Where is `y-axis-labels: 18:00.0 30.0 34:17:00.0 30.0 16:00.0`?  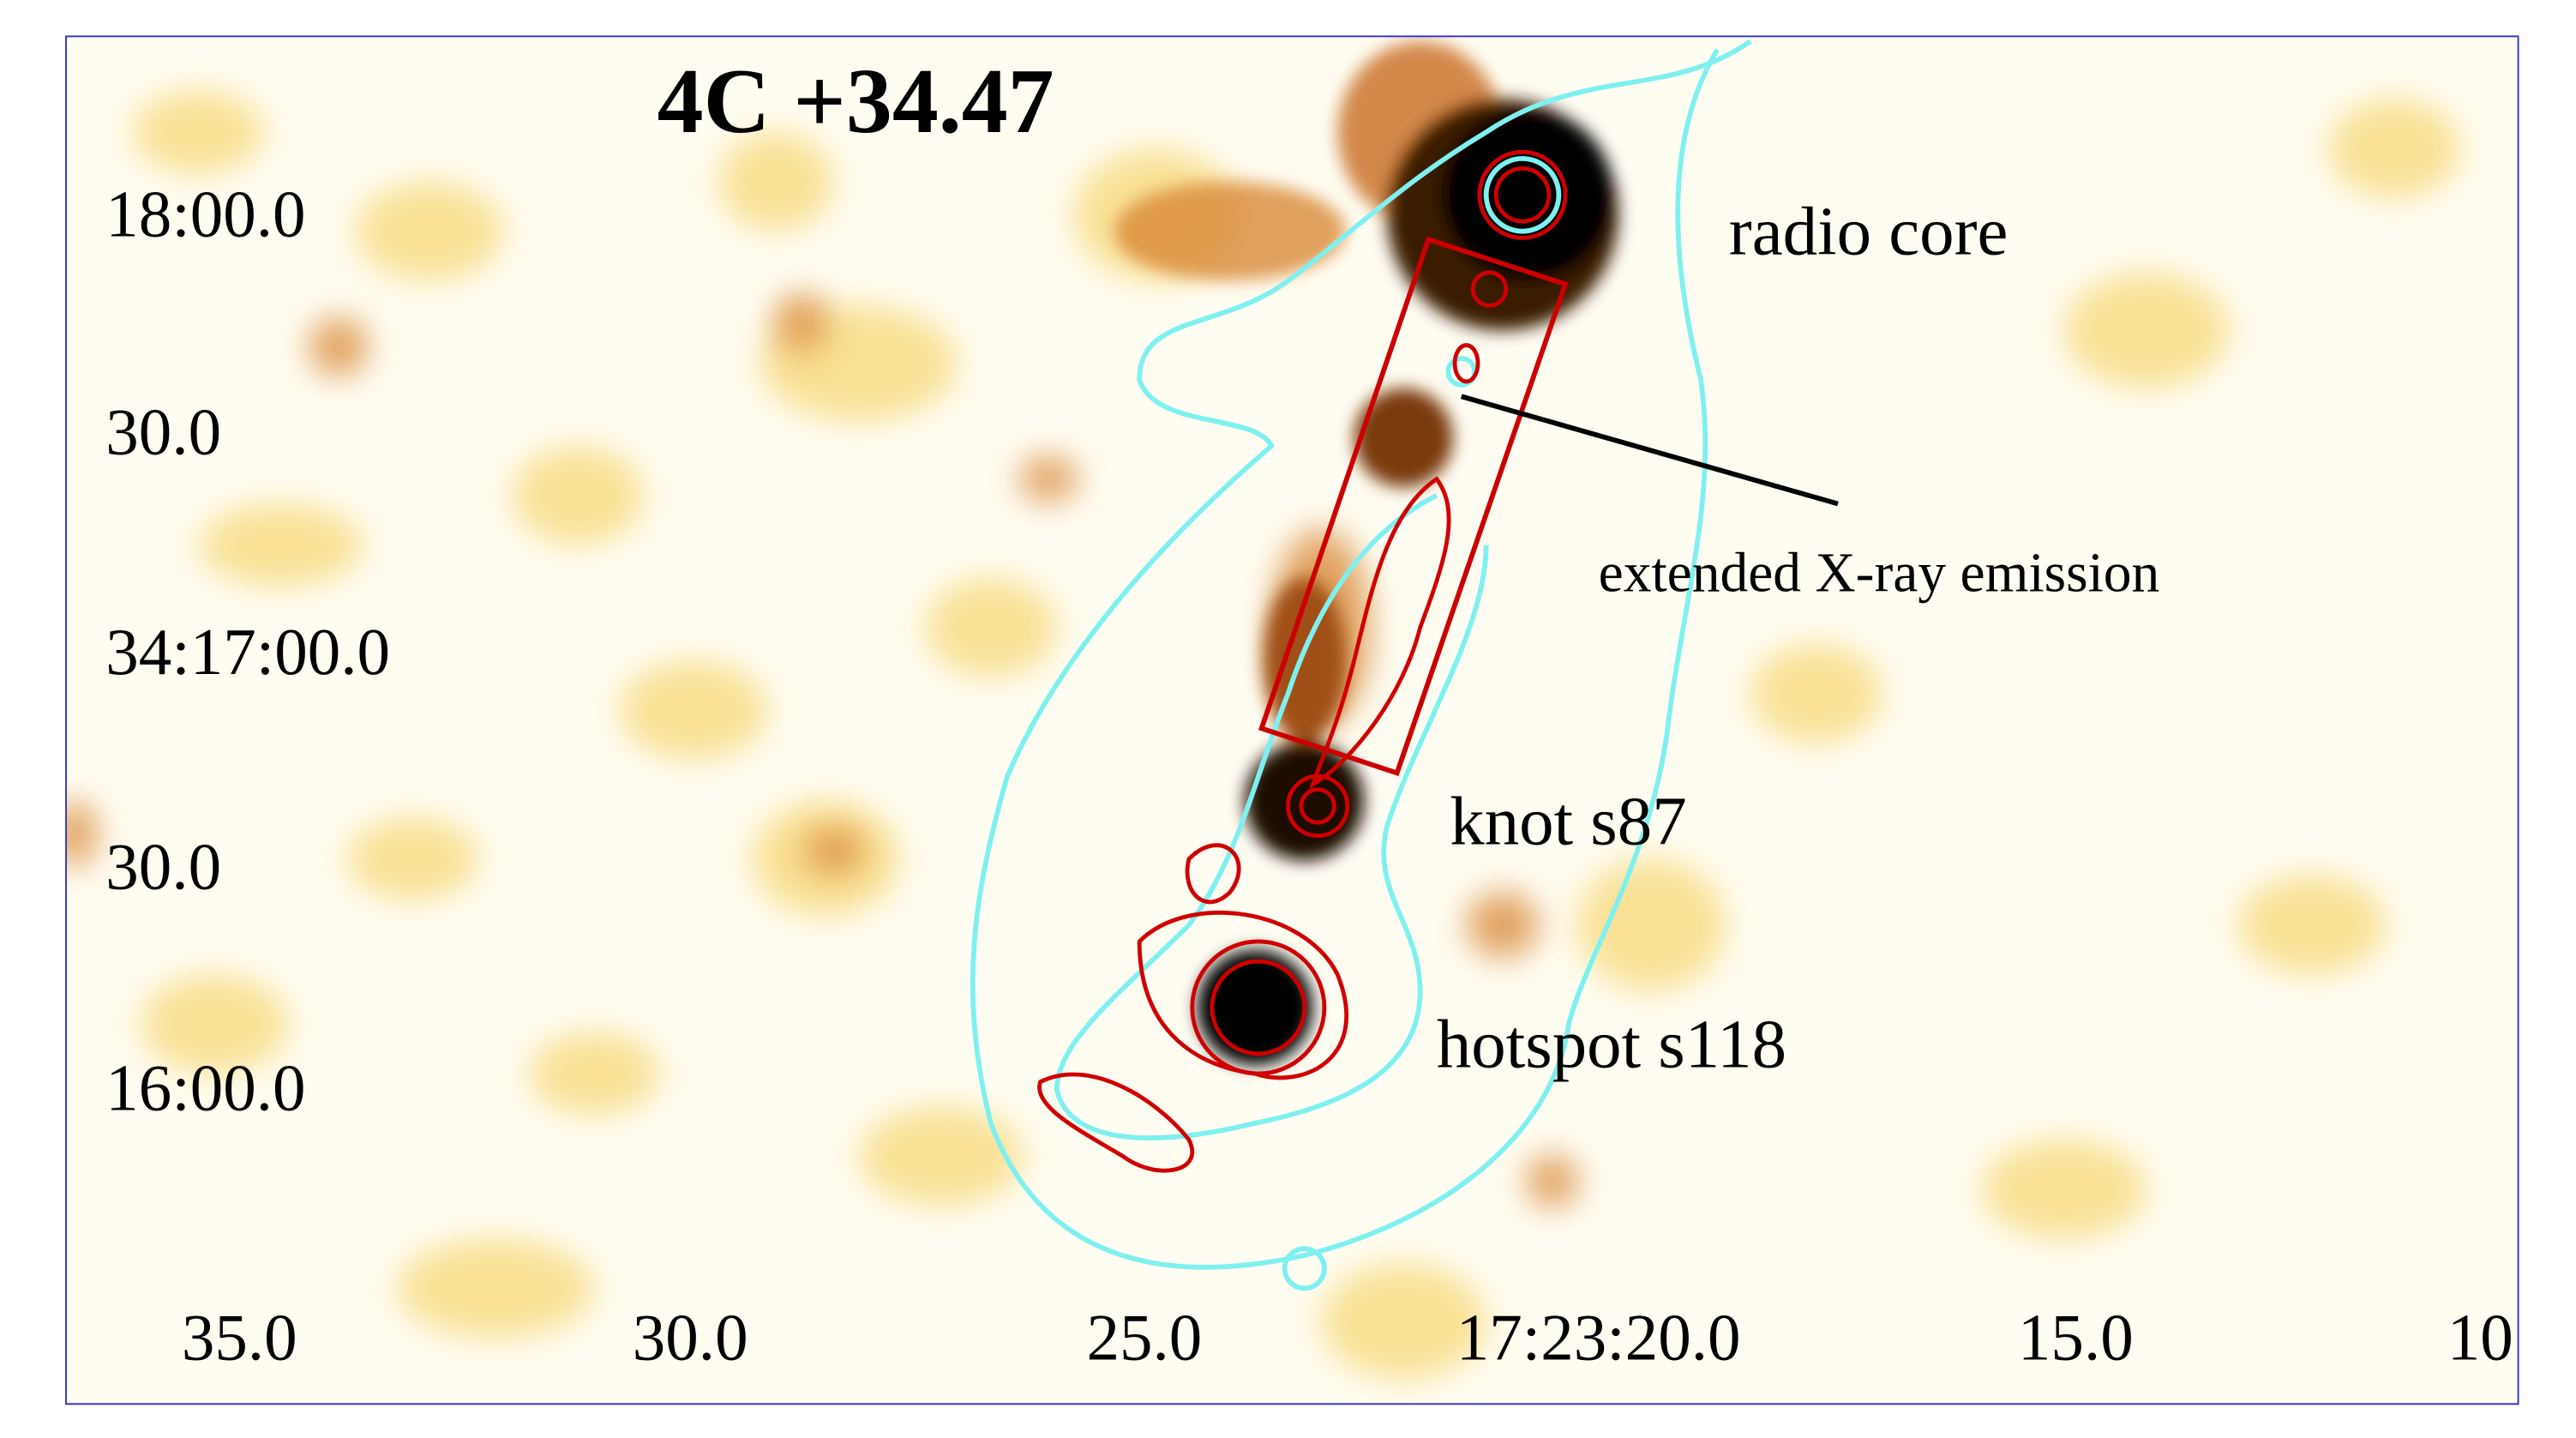 y-axis-labels: 18:00.0 30.0 34:17:00.0 30.0 16:00.0 is located at coordinates (247, 650).